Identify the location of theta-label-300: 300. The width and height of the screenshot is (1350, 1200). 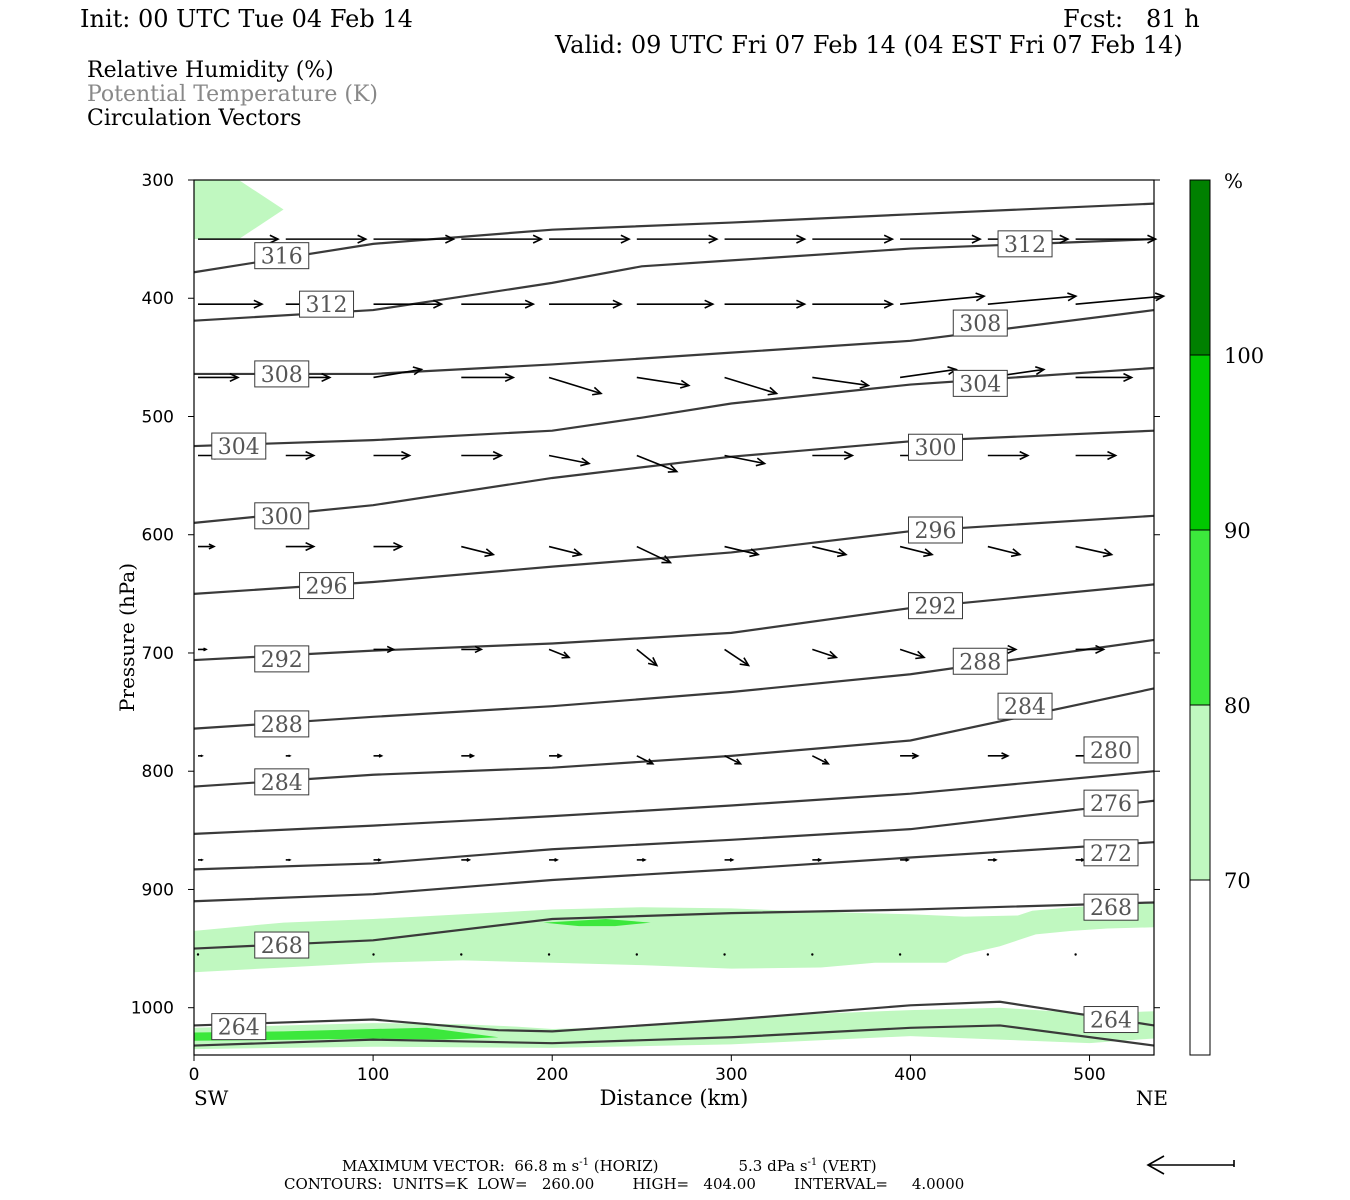
(935, 448).